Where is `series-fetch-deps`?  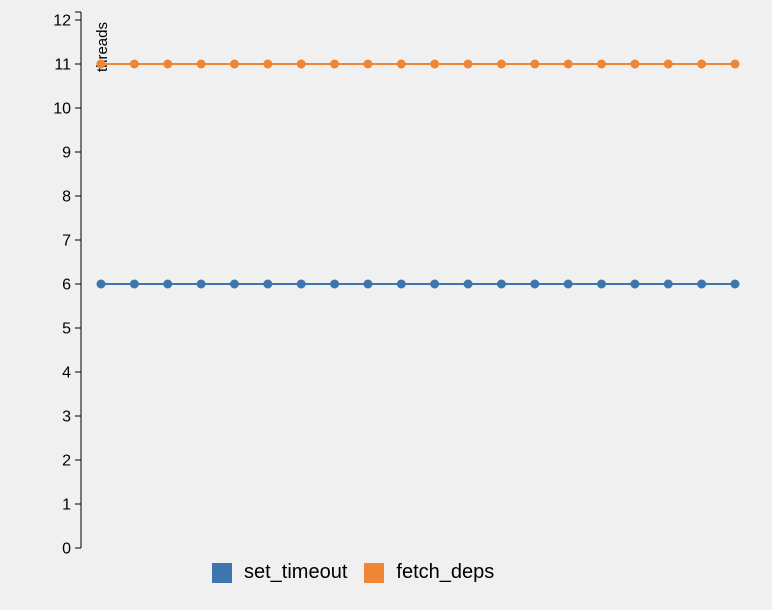
series-fetch-deps is located at coordinates (418, 64).